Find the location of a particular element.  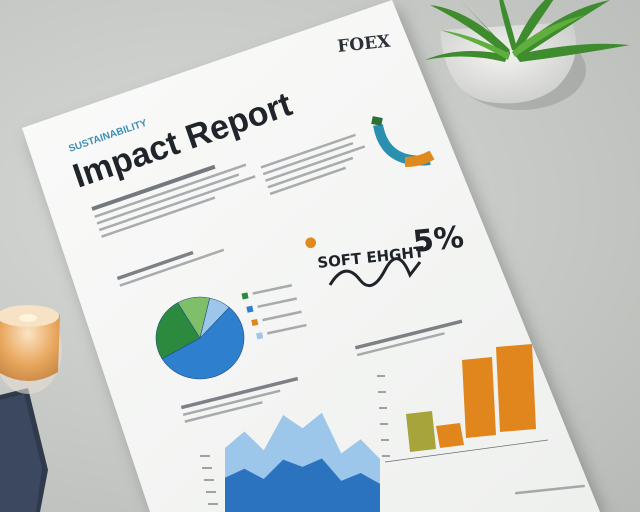

bar-axis is located at coordinates (466, 451).